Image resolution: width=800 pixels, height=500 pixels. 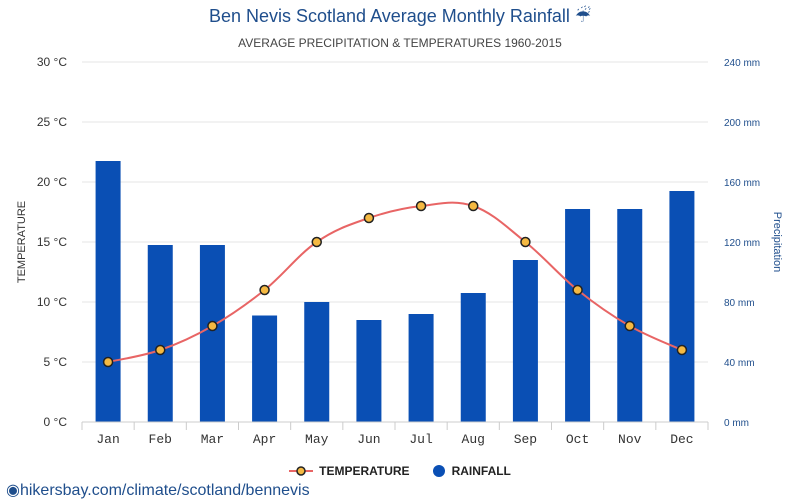 What do you see at coordinates (742, 123) in the screenshot?
I see `y-tick-label-right: 200 mm` at bounding box center [742, 123].